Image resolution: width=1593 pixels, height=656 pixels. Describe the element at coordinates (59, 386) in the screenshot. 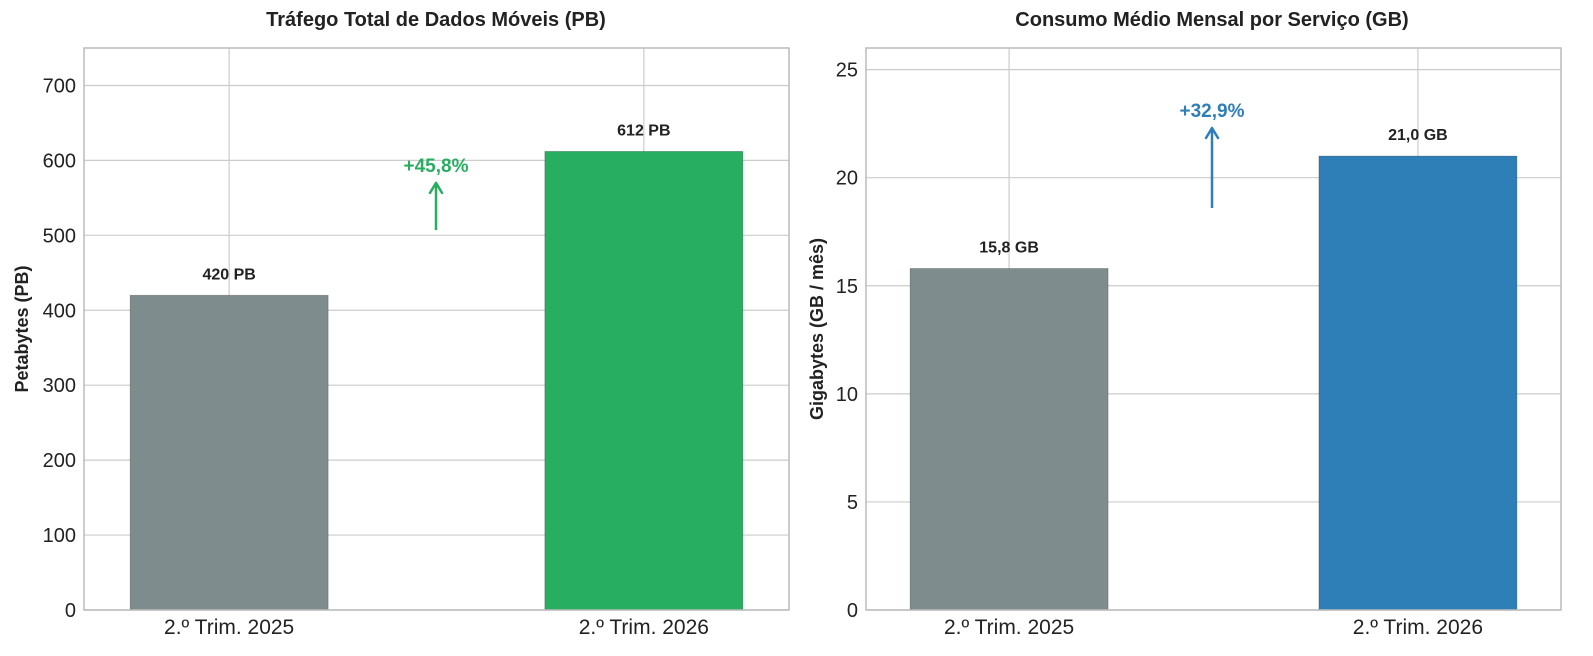

I see `y-tick-label: 300` at that location.